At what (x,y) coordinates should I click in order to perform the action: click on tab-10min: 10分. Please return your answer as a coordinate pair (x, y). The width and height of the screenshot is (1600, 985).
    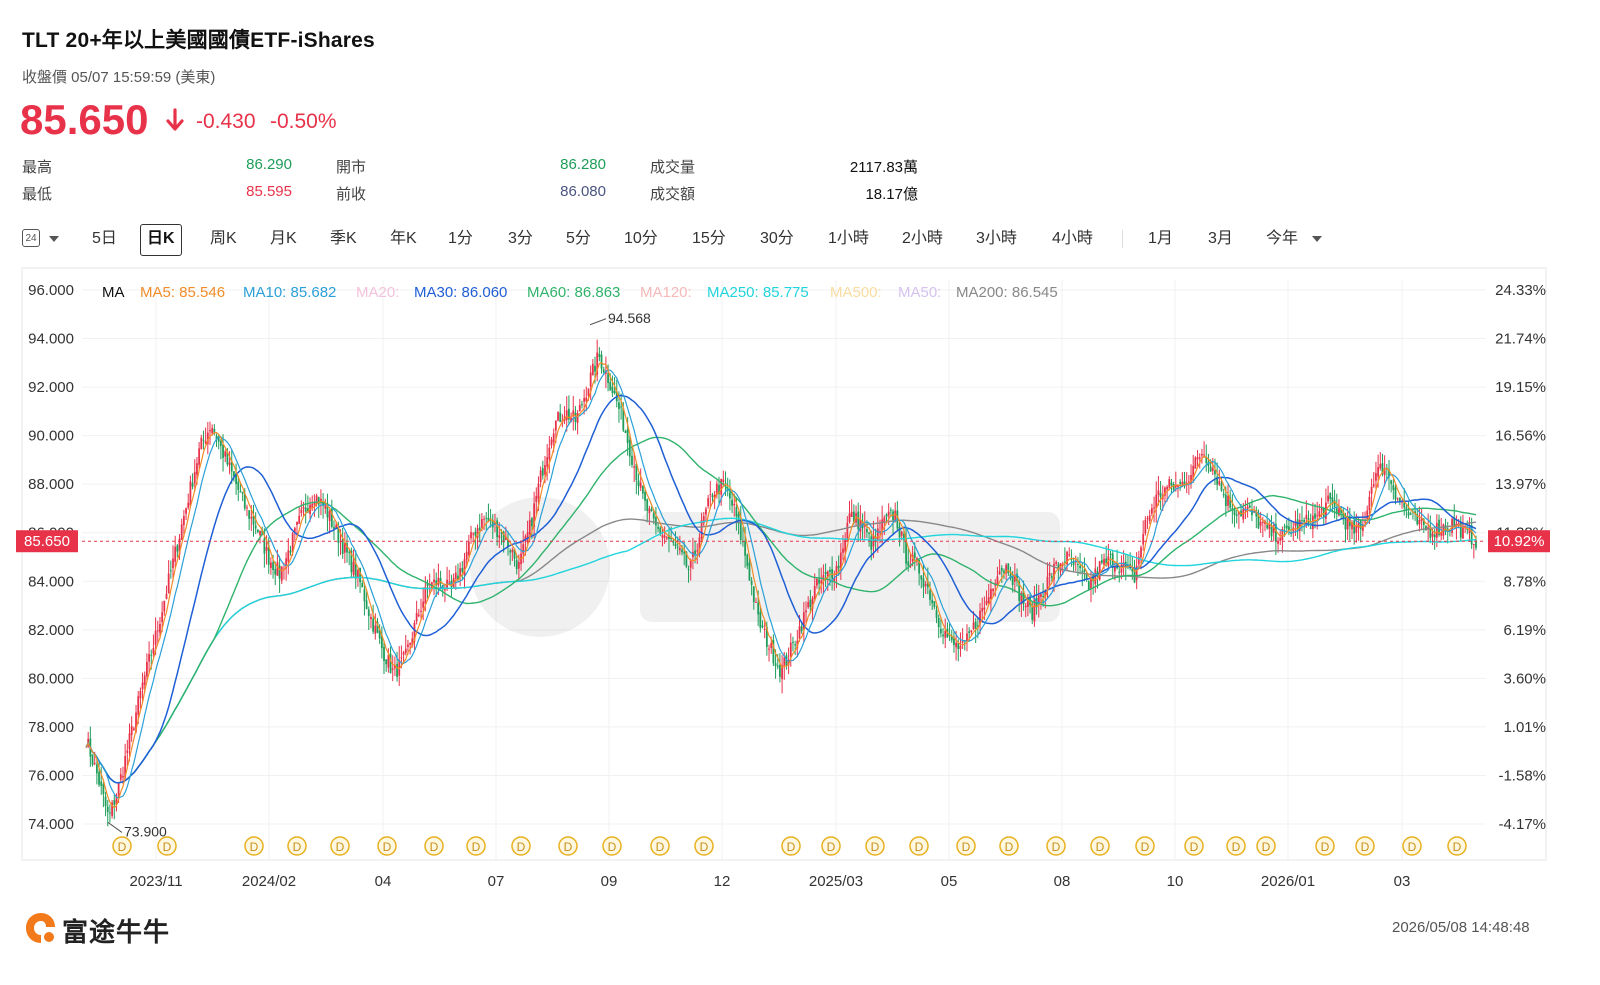
    Looking at the image, I should click on (641, 238).